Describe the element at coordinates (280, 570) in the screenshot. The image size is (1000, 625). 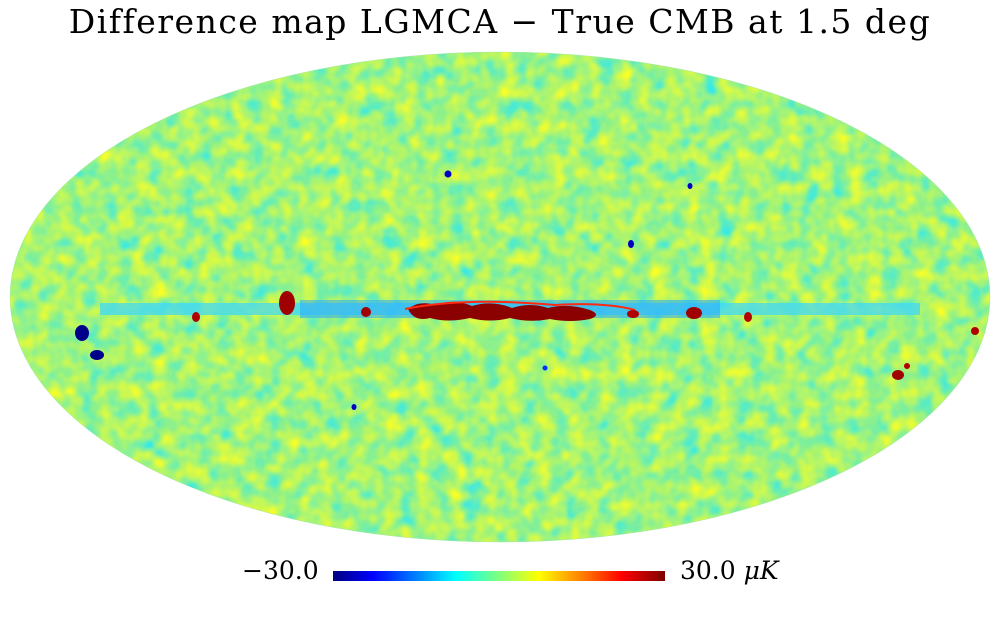
I see `colorbar-min-label: −30.0` at that location.